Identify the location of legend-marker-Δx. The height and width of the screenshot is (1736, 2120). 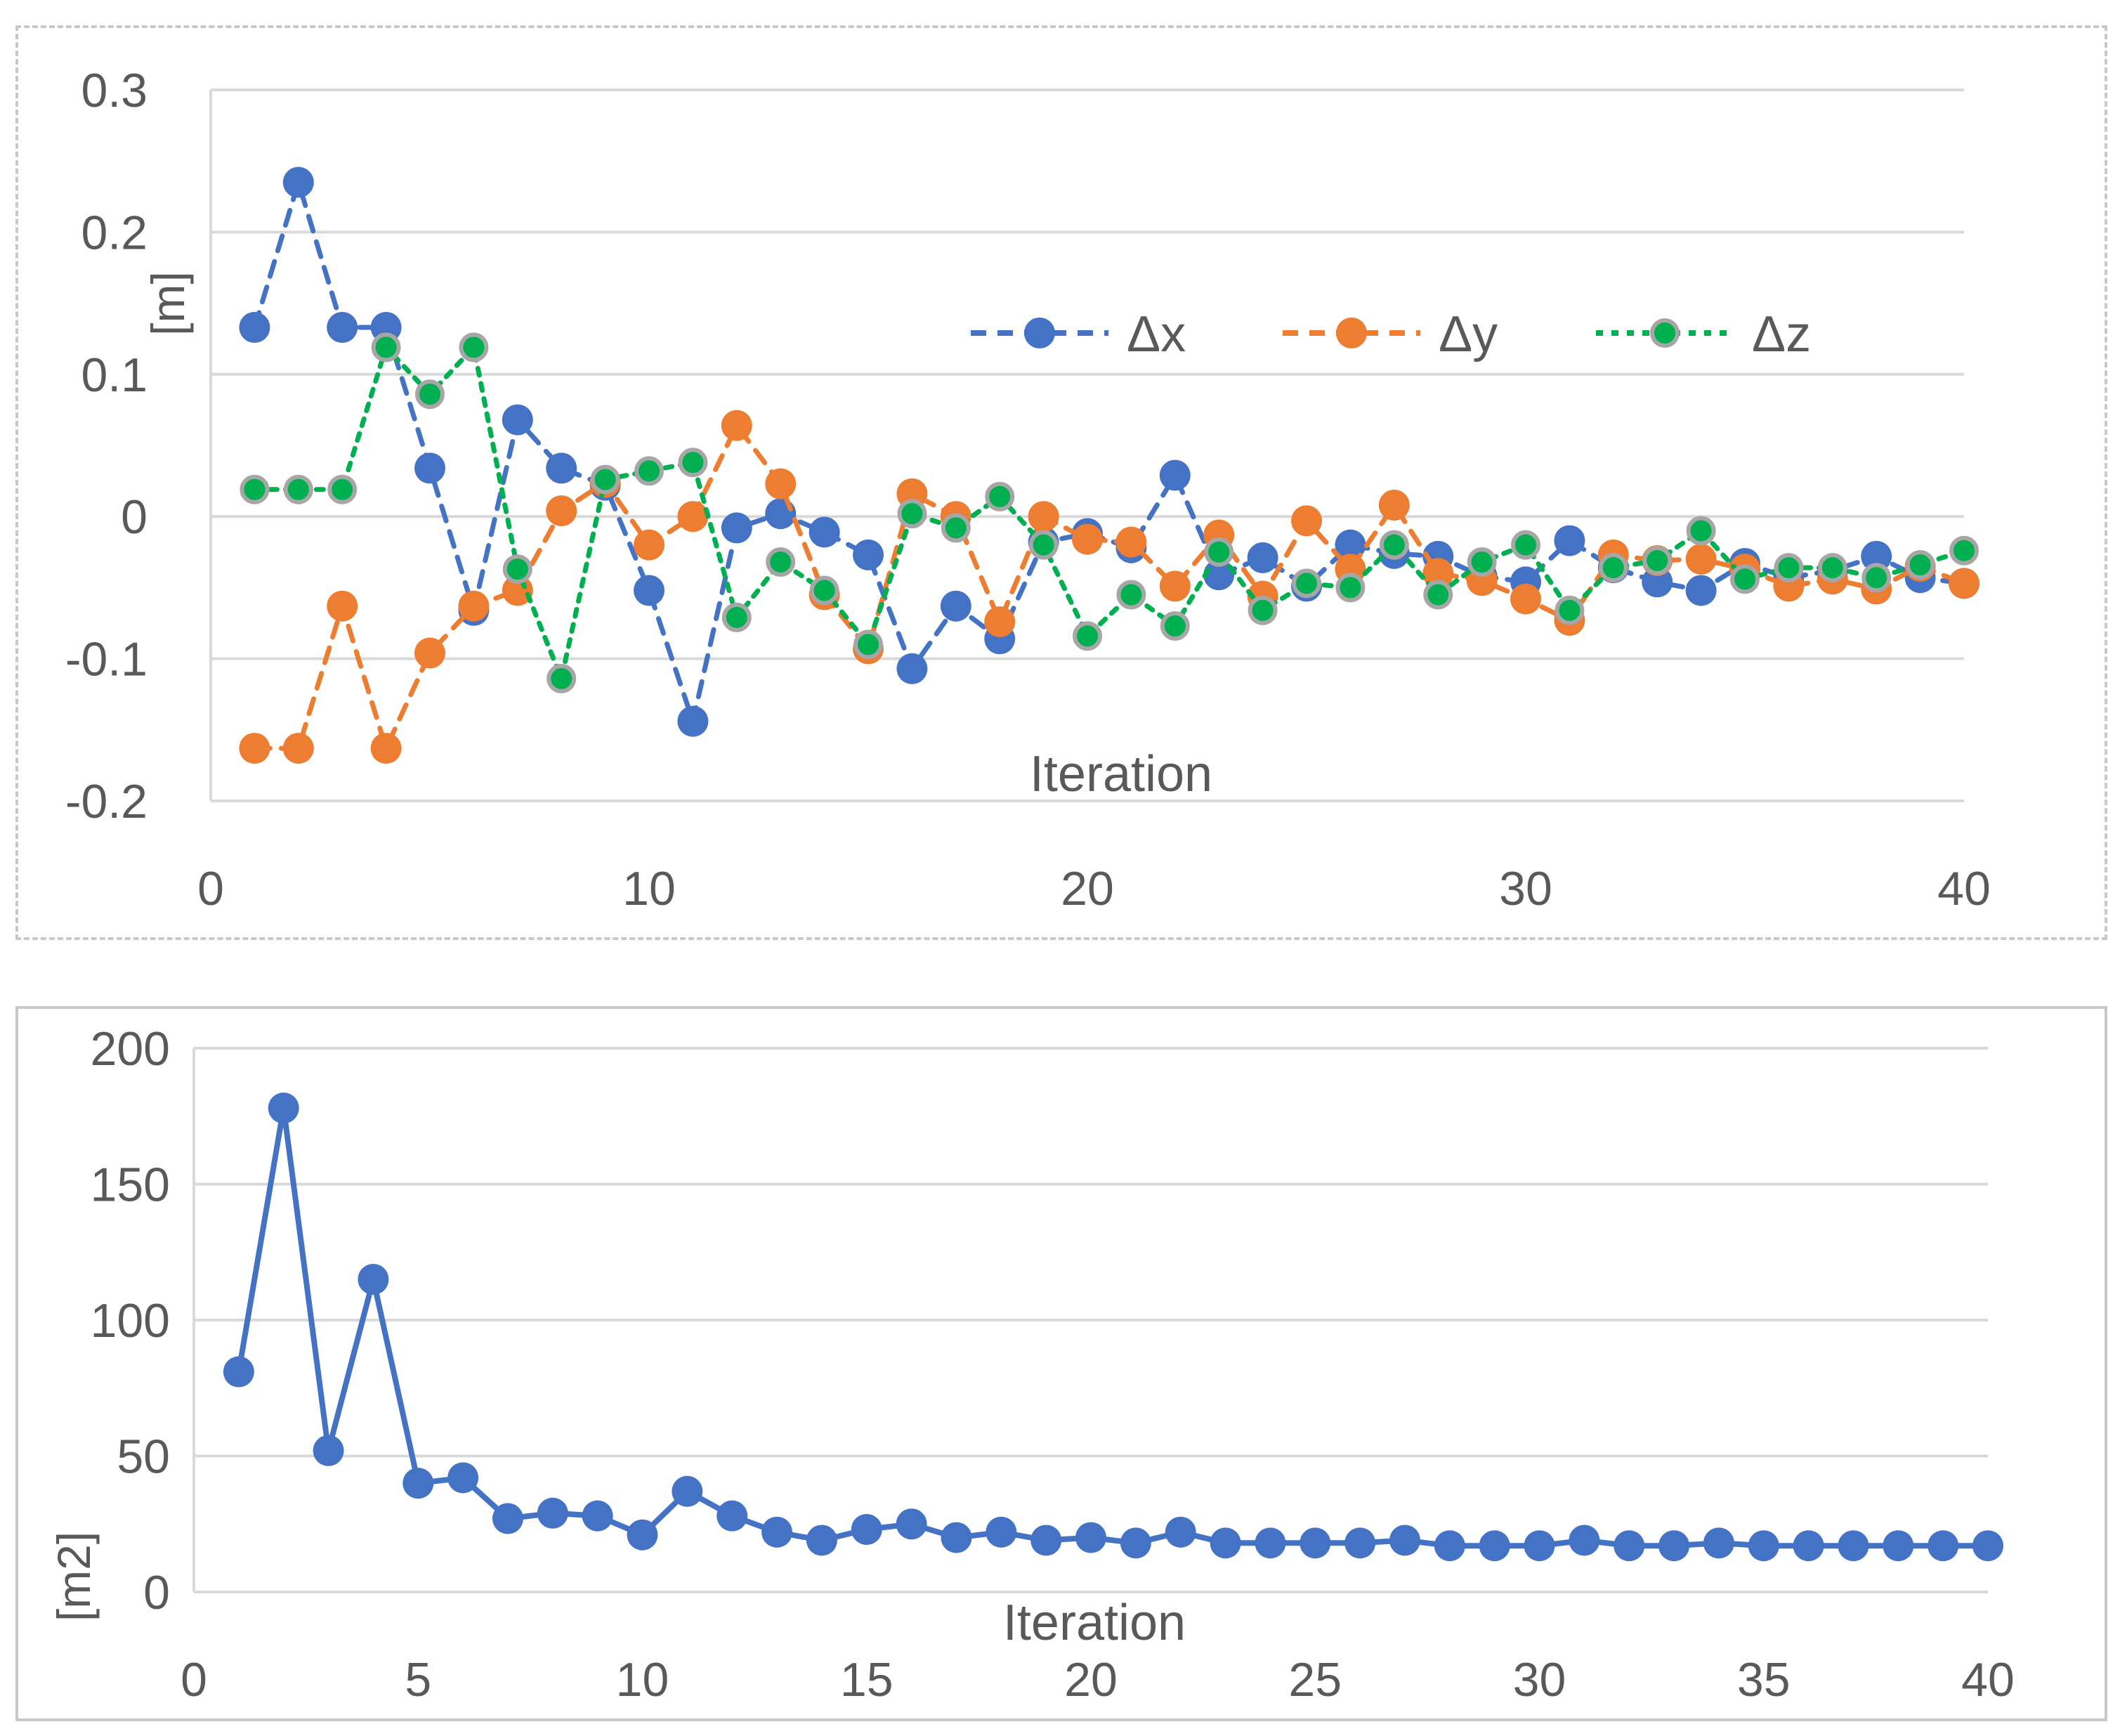
(1039, 333).